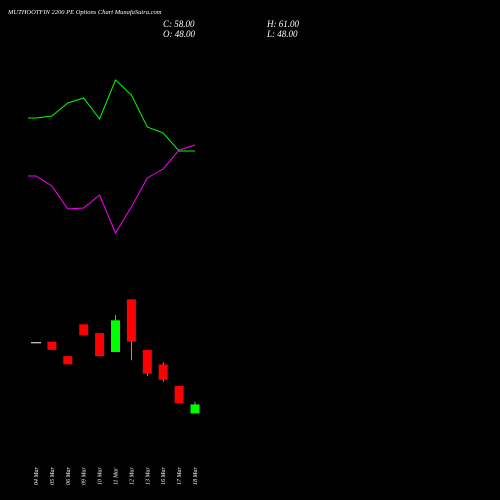 This screenshot has height=500, width=500. What do you see at coordinates (69, 476) in the screenshot?
I see `x-tick-label-2: 06 Mar` at bounding box center [69, 476].